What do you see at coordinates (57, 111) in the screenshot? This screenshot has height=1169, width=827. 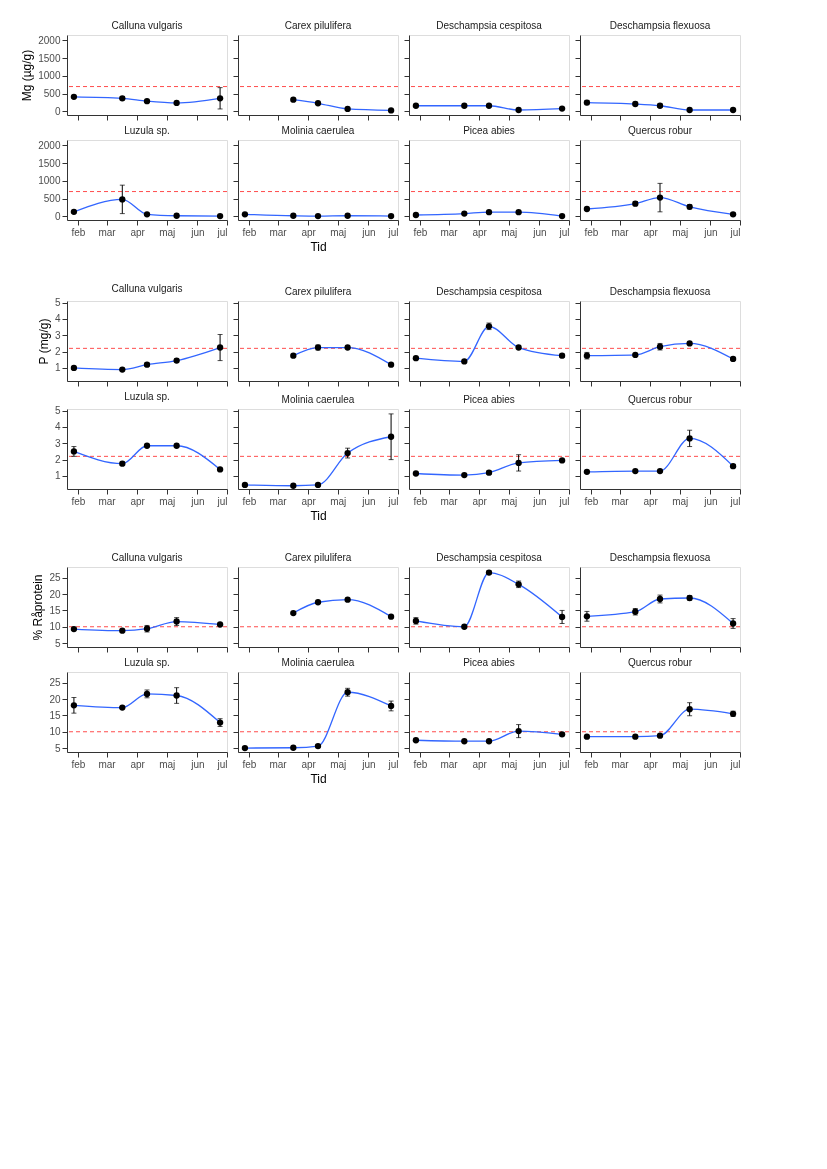 I see `y-tick-label: 0` at bounding box center [57, 111].